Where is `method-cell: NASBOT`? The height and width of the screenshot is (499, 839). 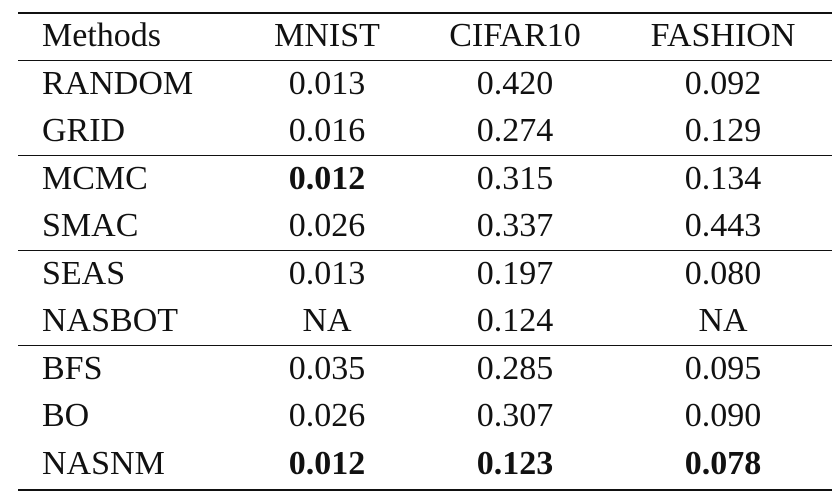 method-cell: NASBOT is located at coordinates (110, 320).